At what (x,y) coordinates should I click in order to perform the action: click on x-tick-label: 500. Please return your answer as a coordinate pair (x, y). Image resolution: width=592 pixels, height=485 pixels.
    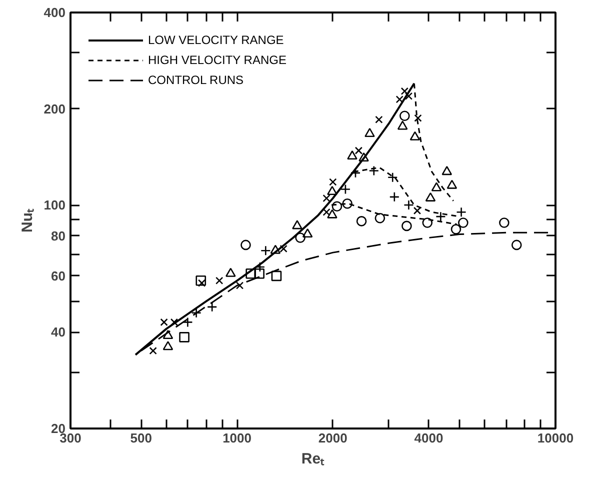
    Looking at the image, I should click on (141, 438).